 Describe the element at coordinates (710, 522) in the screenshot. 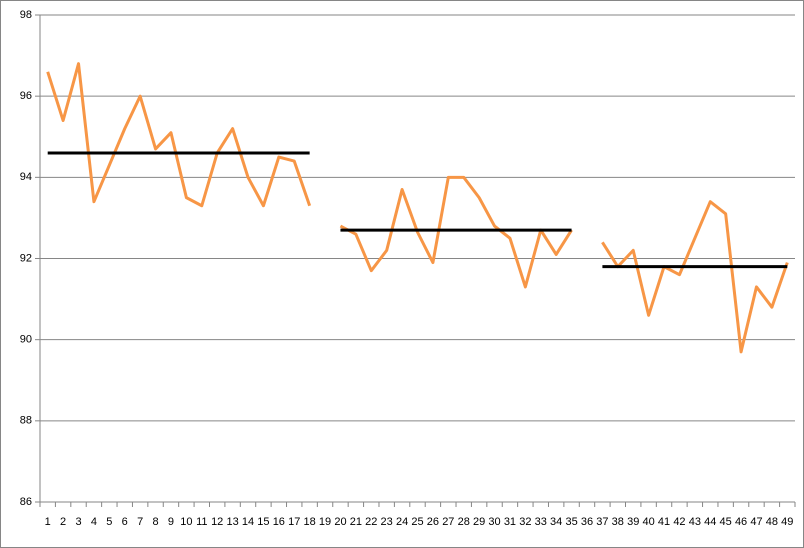

I see `x-tick-label: 44` at that location.